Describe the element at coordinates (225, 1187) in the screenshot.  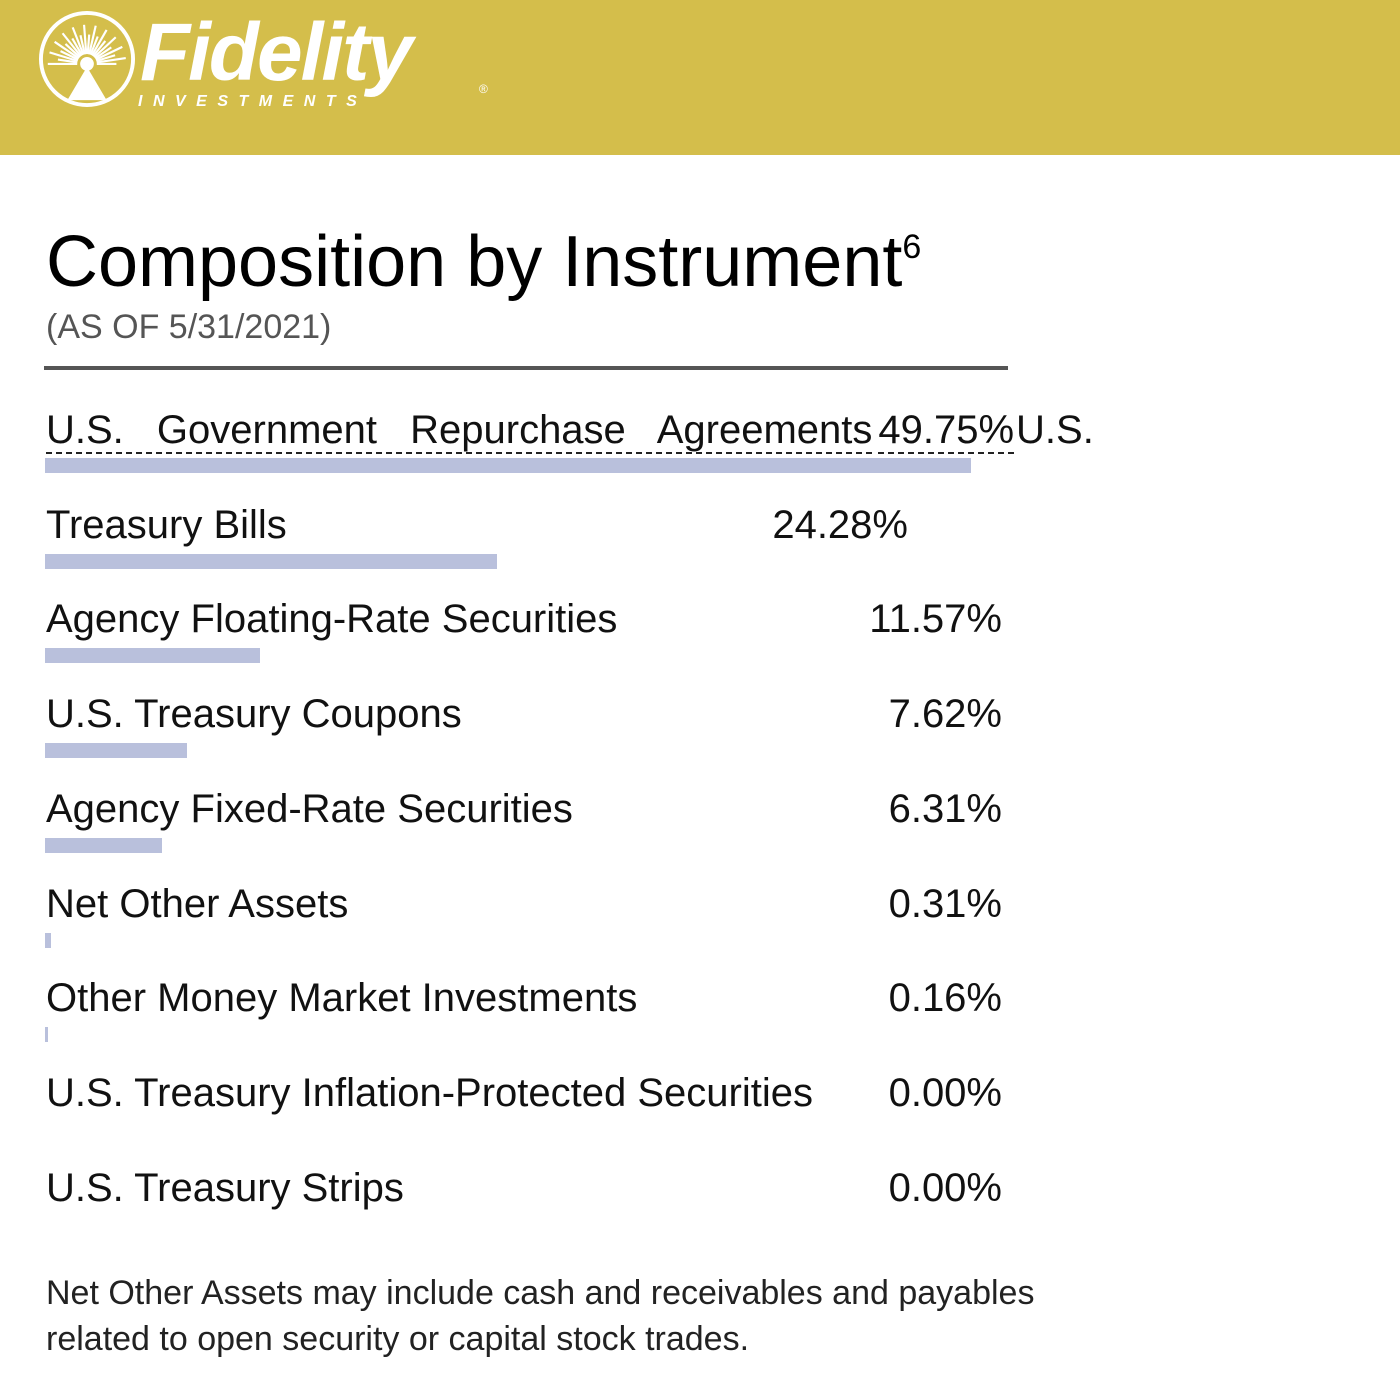
I see `category-label: U.S. Treasury Strips` at that location.